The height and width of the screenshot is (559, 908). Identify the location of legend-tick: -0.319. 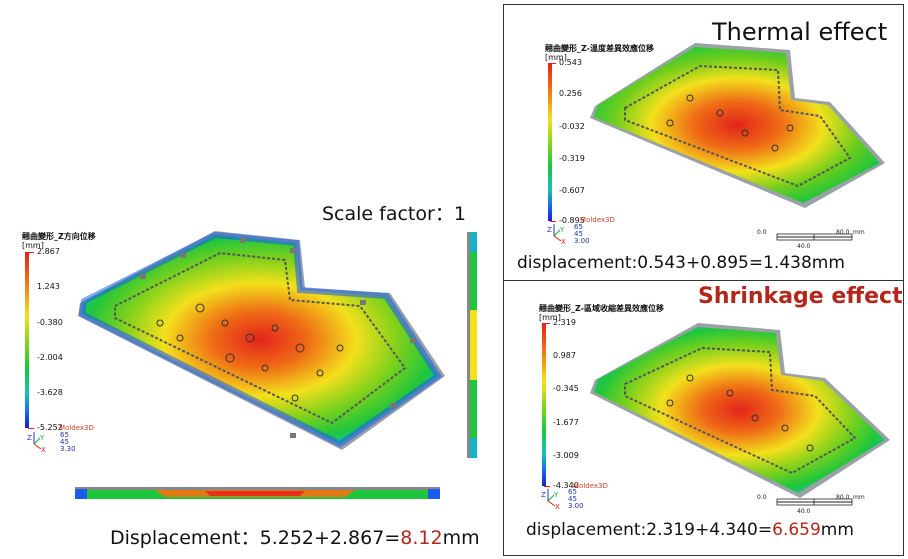
(572, 158).